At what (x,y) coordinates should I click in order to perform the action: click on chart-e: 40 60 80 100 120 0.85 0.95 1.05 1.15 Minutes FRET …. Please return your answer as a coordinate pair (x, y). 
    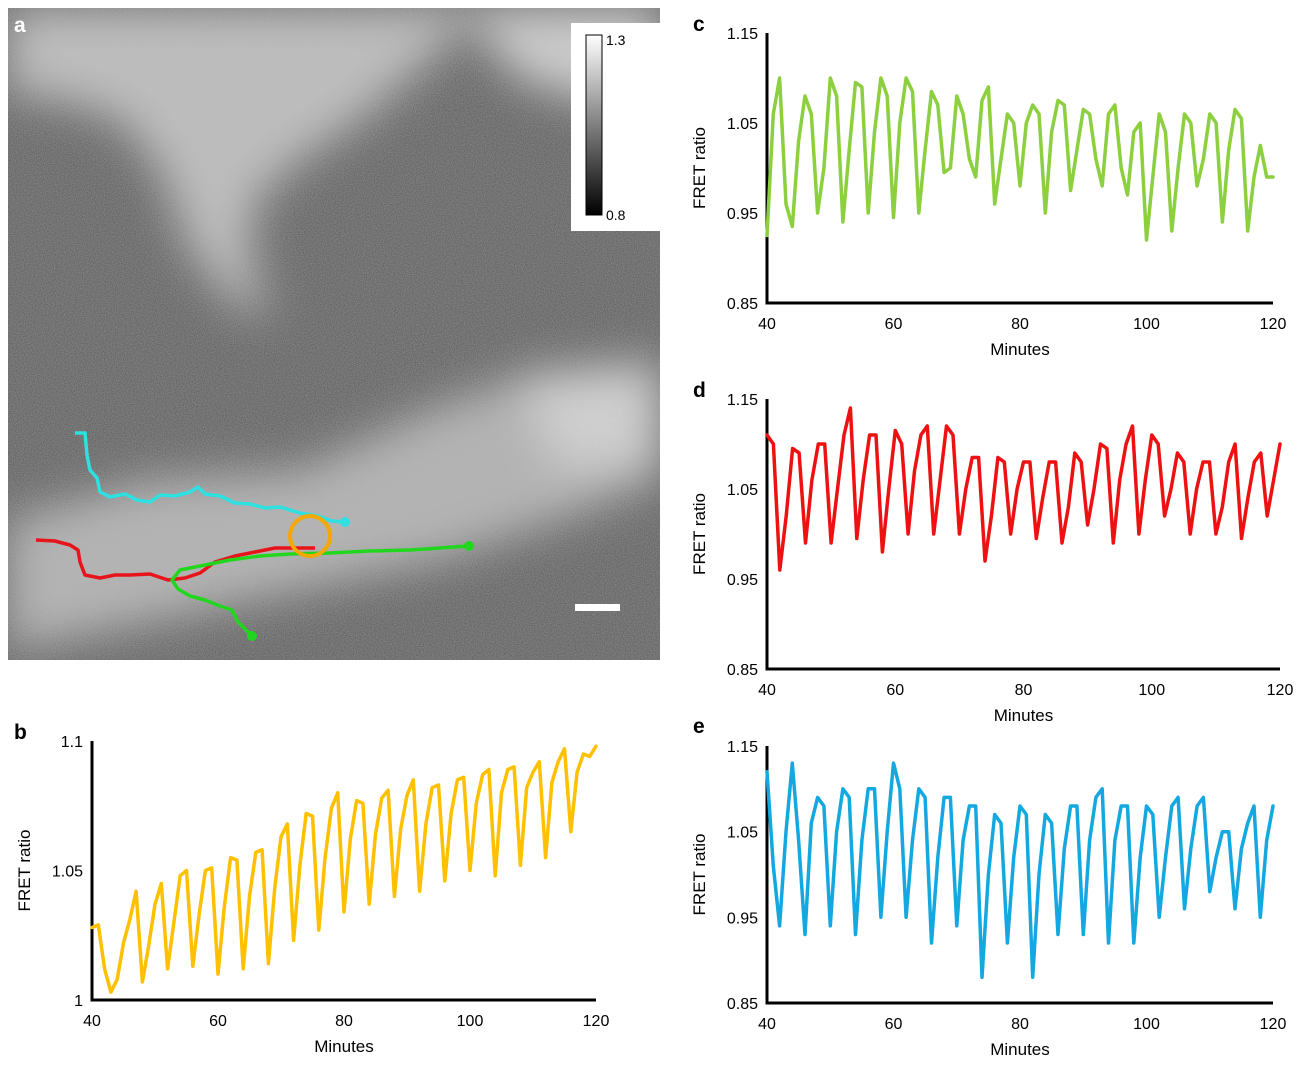
    Looking at the image, I should click on (988, 899).